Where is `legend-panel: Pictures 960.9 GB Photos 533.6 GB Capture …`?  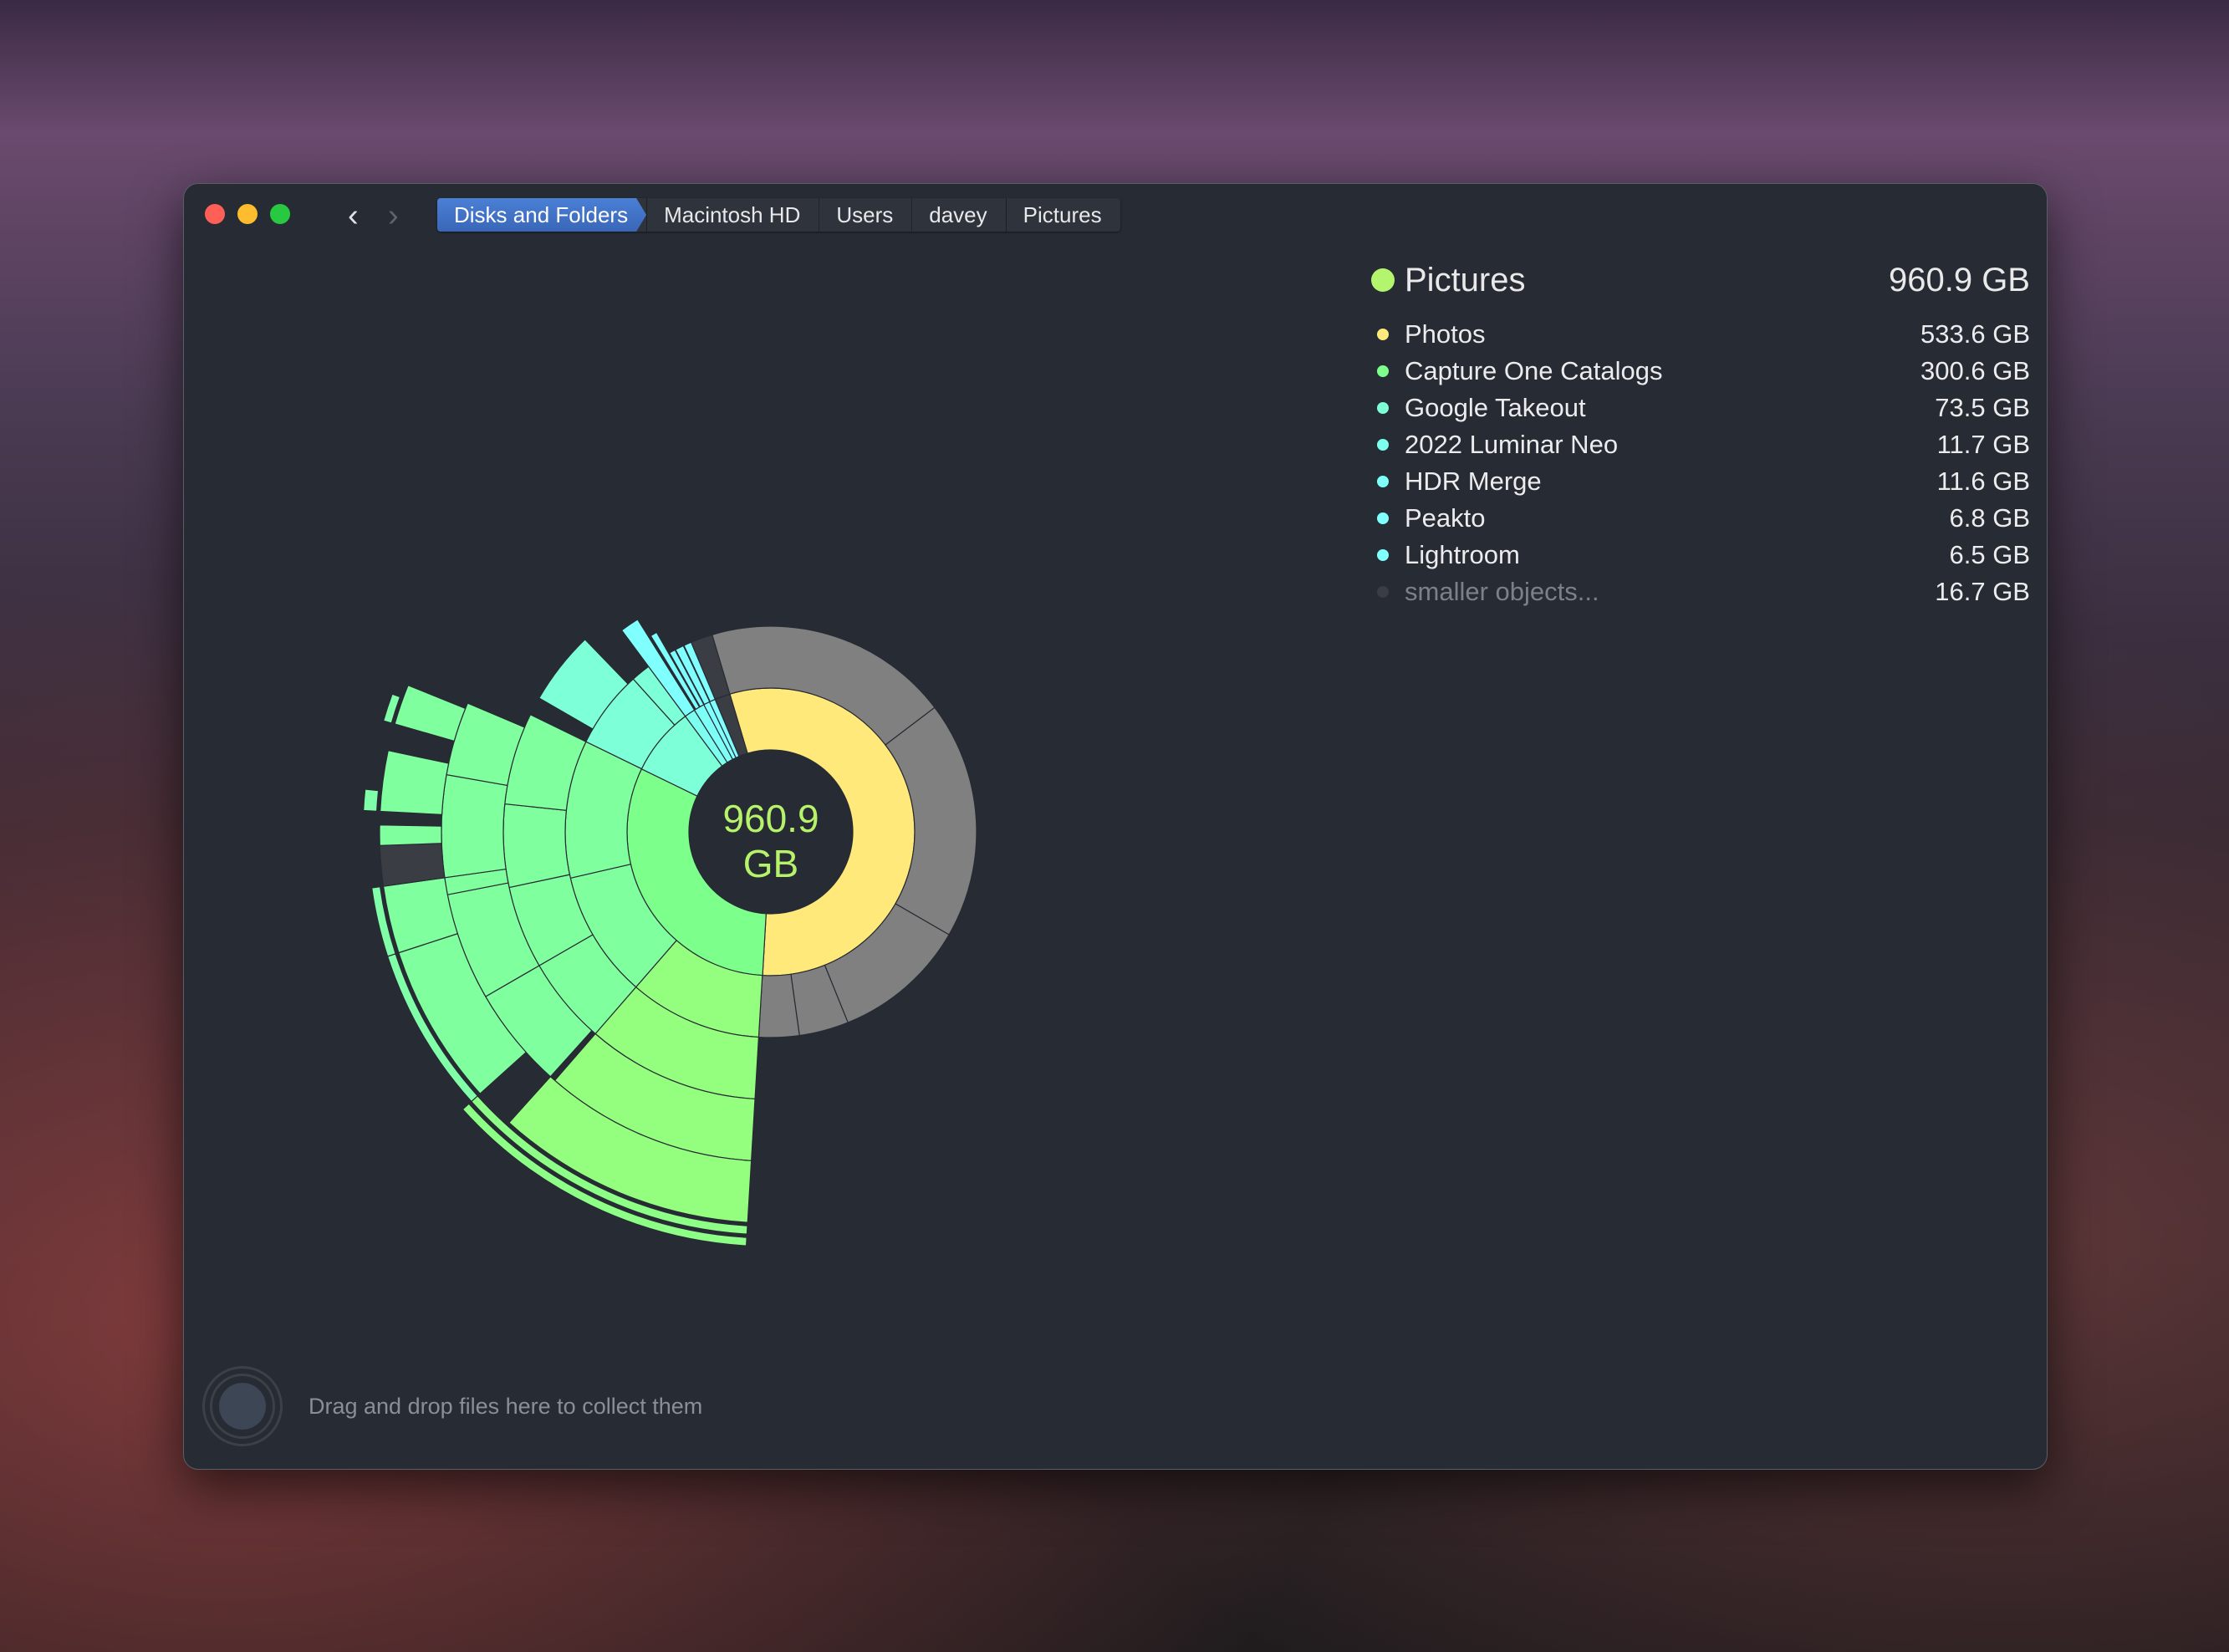 legend-panel: Pictures 960.9 GB Photos 533.6 GB Capture … is located at coordinates (1701, 430).